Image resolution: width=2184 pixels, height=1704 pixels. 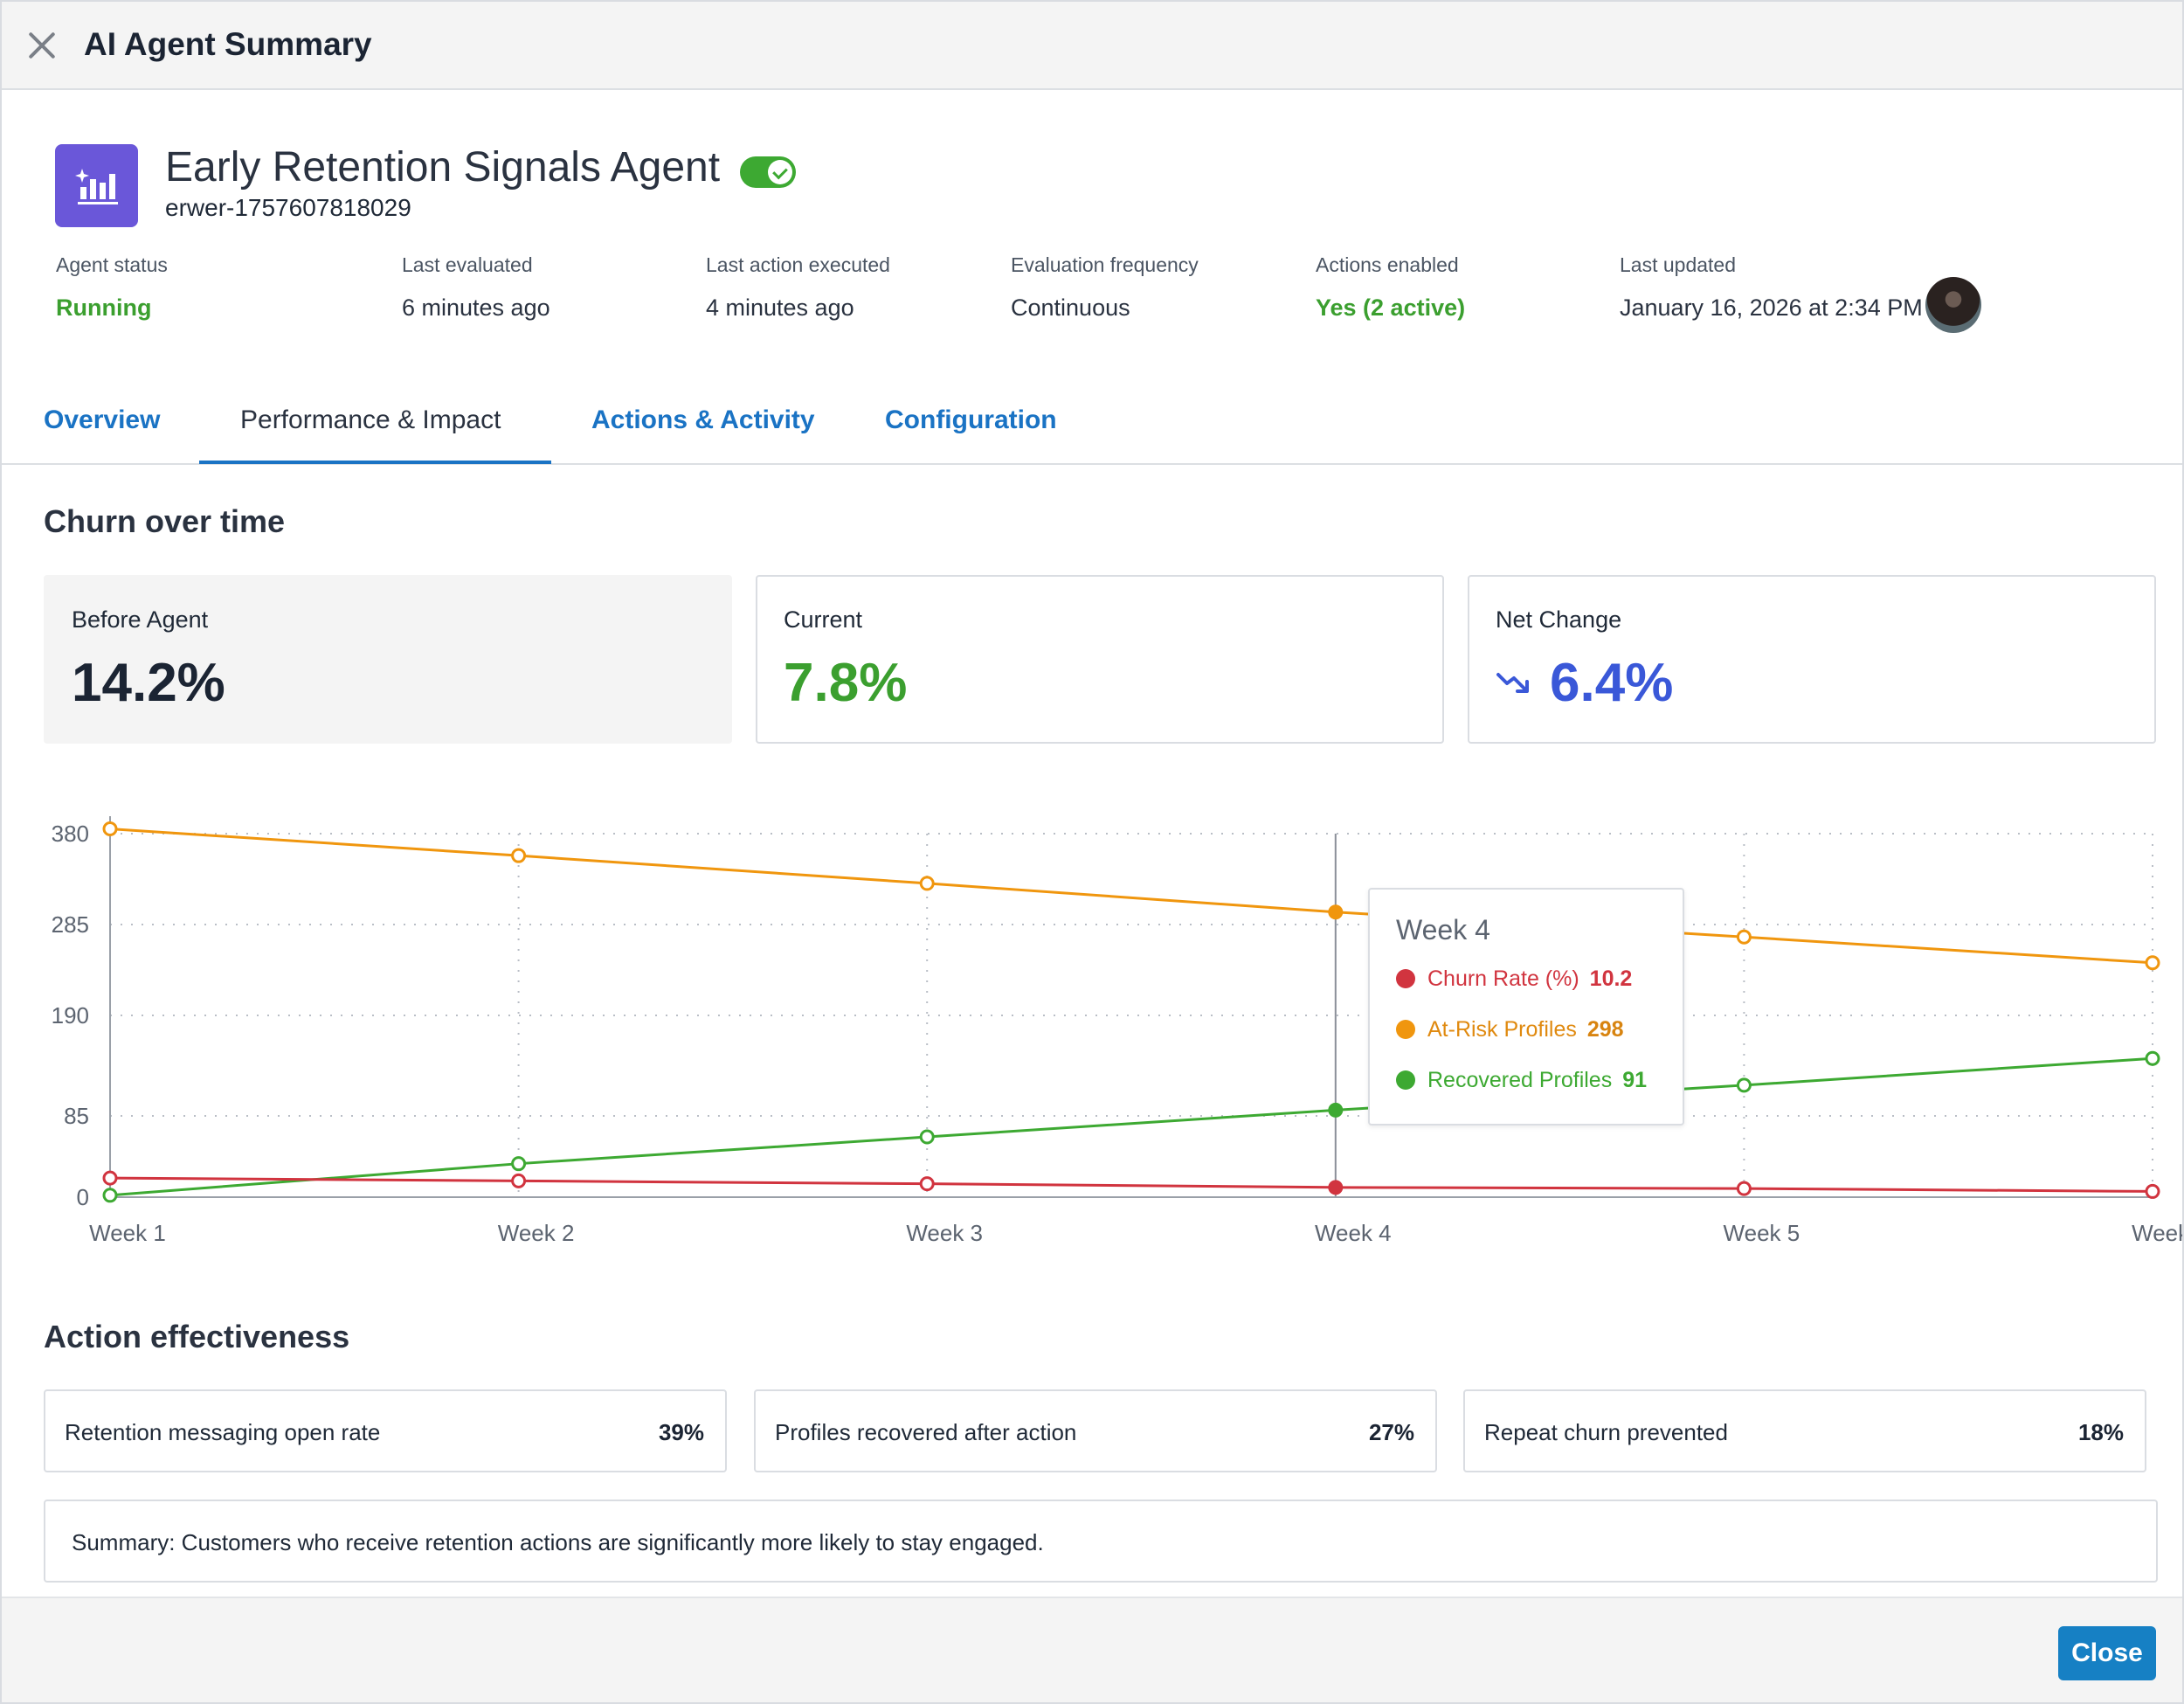 I want to click on y-tick-label: 85, so click(x=76, y=1116).